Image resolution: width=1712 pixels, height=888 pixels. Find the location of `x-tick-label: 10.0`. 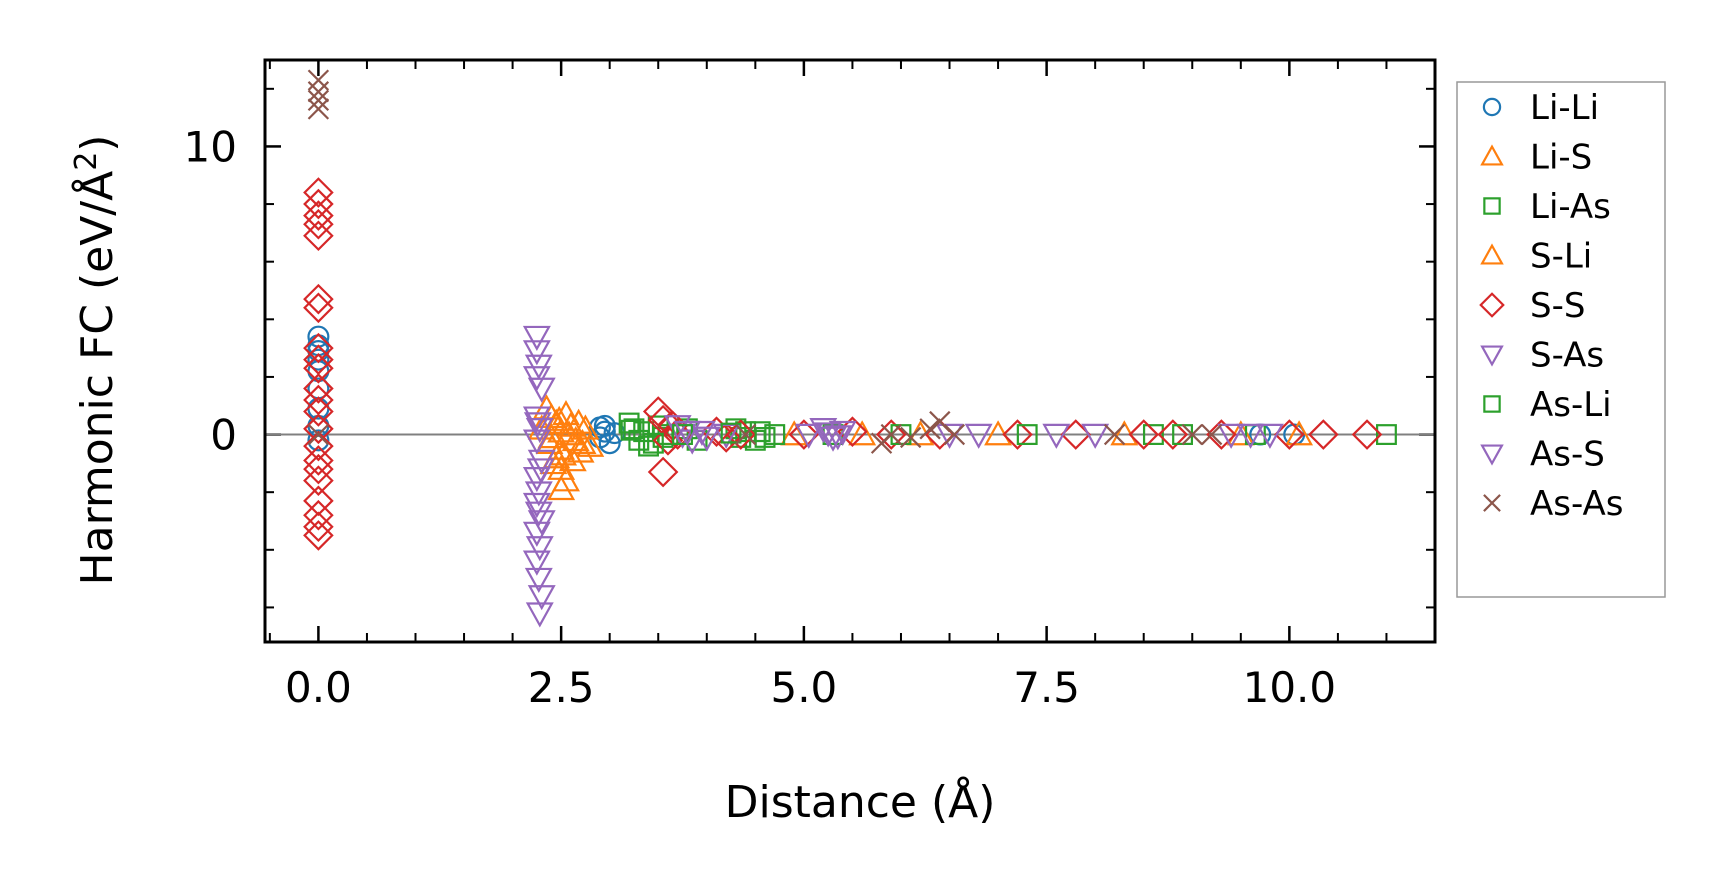

x-tick-label: 10.0 is located at coordinates (1290, 687).